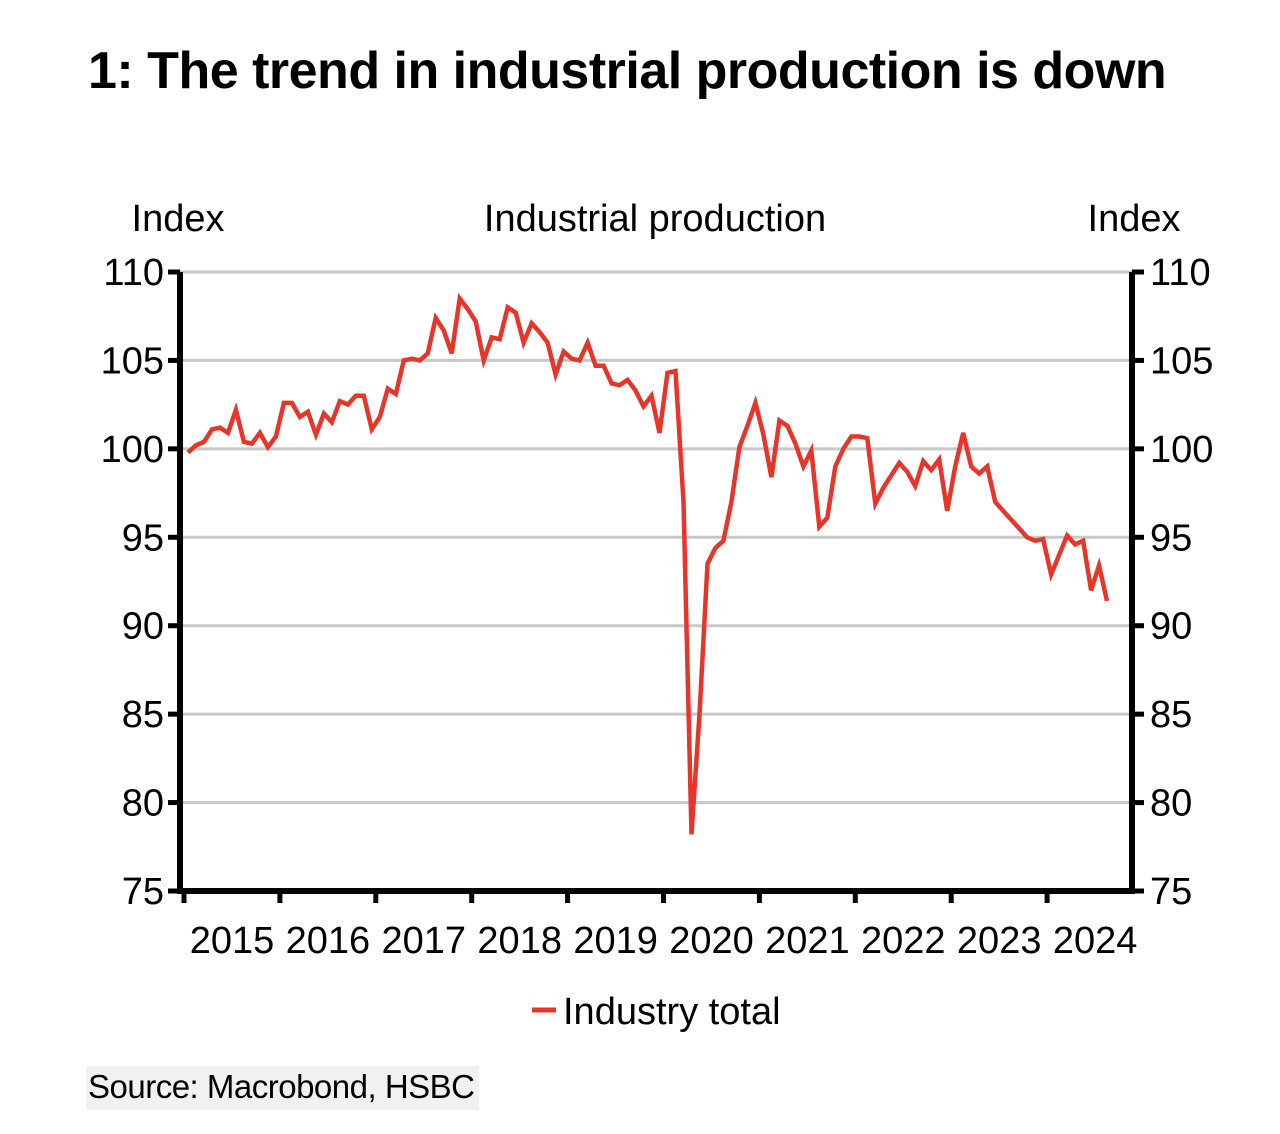  What do you see at coordinates (143, 538) in the screenshot?
I see `y-tick-label-left: 95` at bounding box center [143, 538].